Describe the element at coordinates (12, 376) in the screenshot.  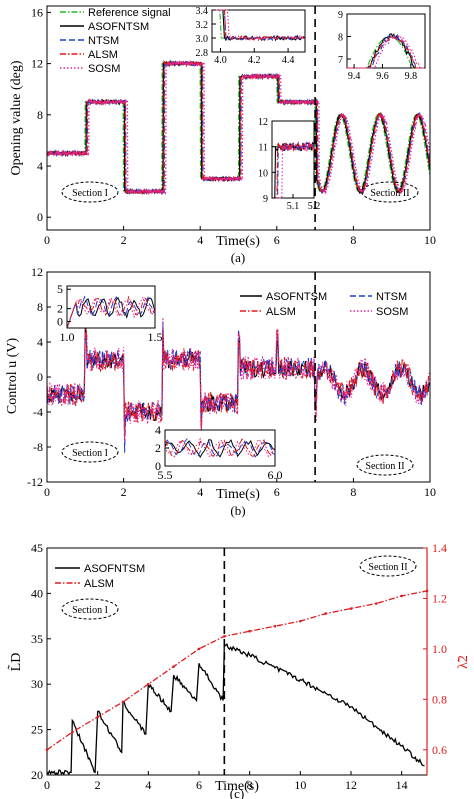
I see `y-axis-label: Control u (V)` at that location.